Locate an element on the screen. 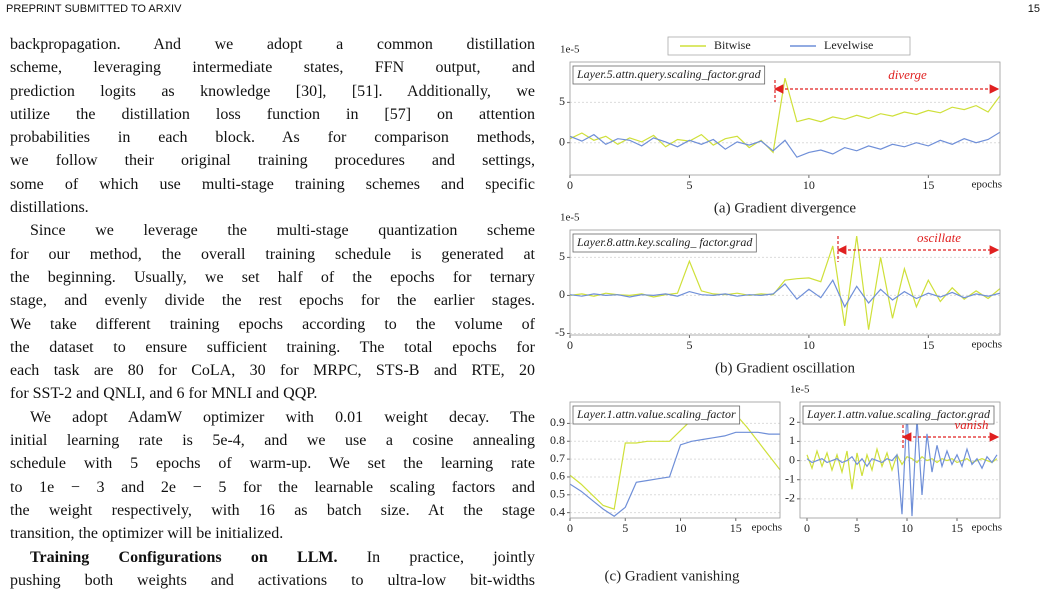 The width and height of the screenshot is (1046, 591). y-tick-label: 0.6 is located at coordinates (557, 476).